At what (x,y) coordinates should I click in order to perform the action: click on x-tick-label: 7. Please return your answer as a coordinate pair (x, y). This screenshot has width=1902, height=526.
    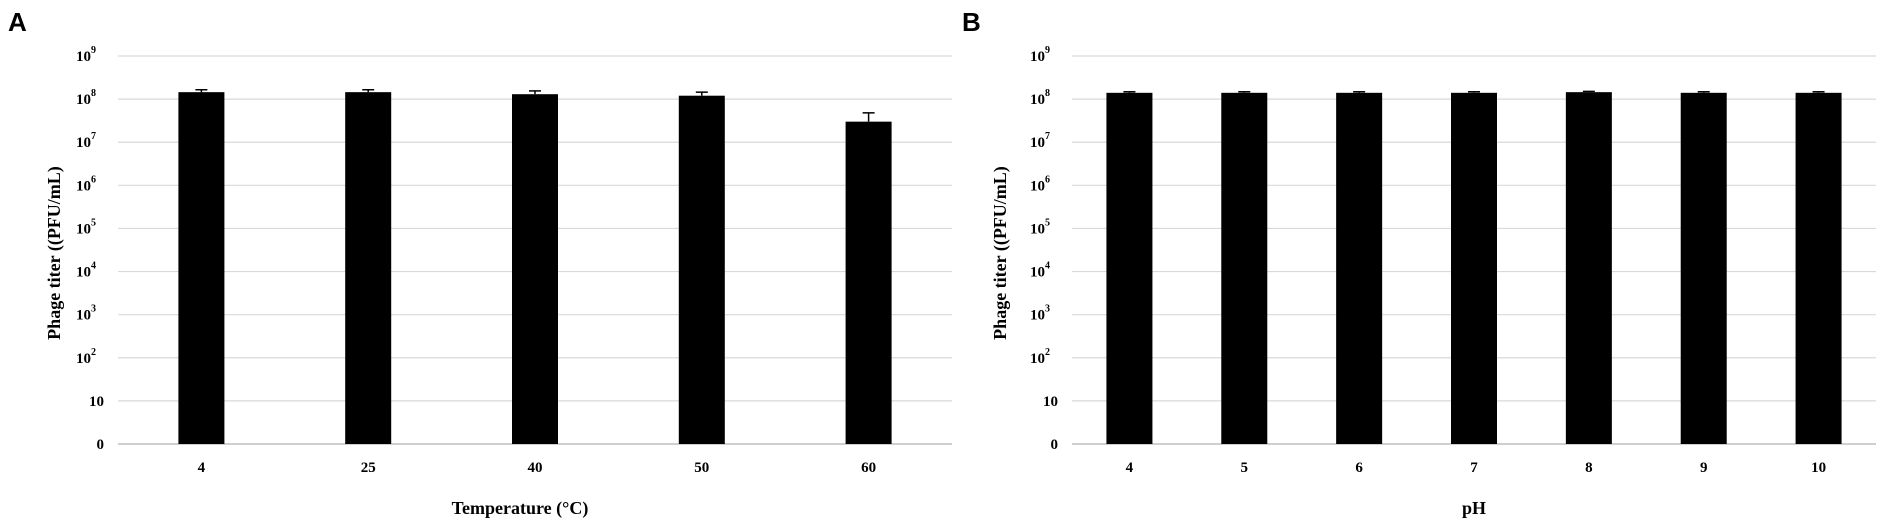
    Looking at the image, I should click on (1474, 468).